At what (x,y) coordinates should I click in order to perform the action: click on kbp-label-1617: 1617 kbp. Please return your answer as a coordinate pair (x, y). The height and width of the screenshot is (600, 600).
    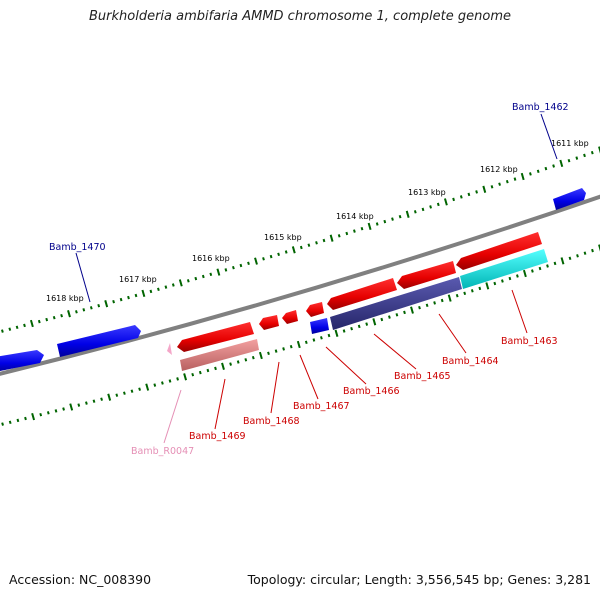
    Looking at the image, I should click on (138, 279).